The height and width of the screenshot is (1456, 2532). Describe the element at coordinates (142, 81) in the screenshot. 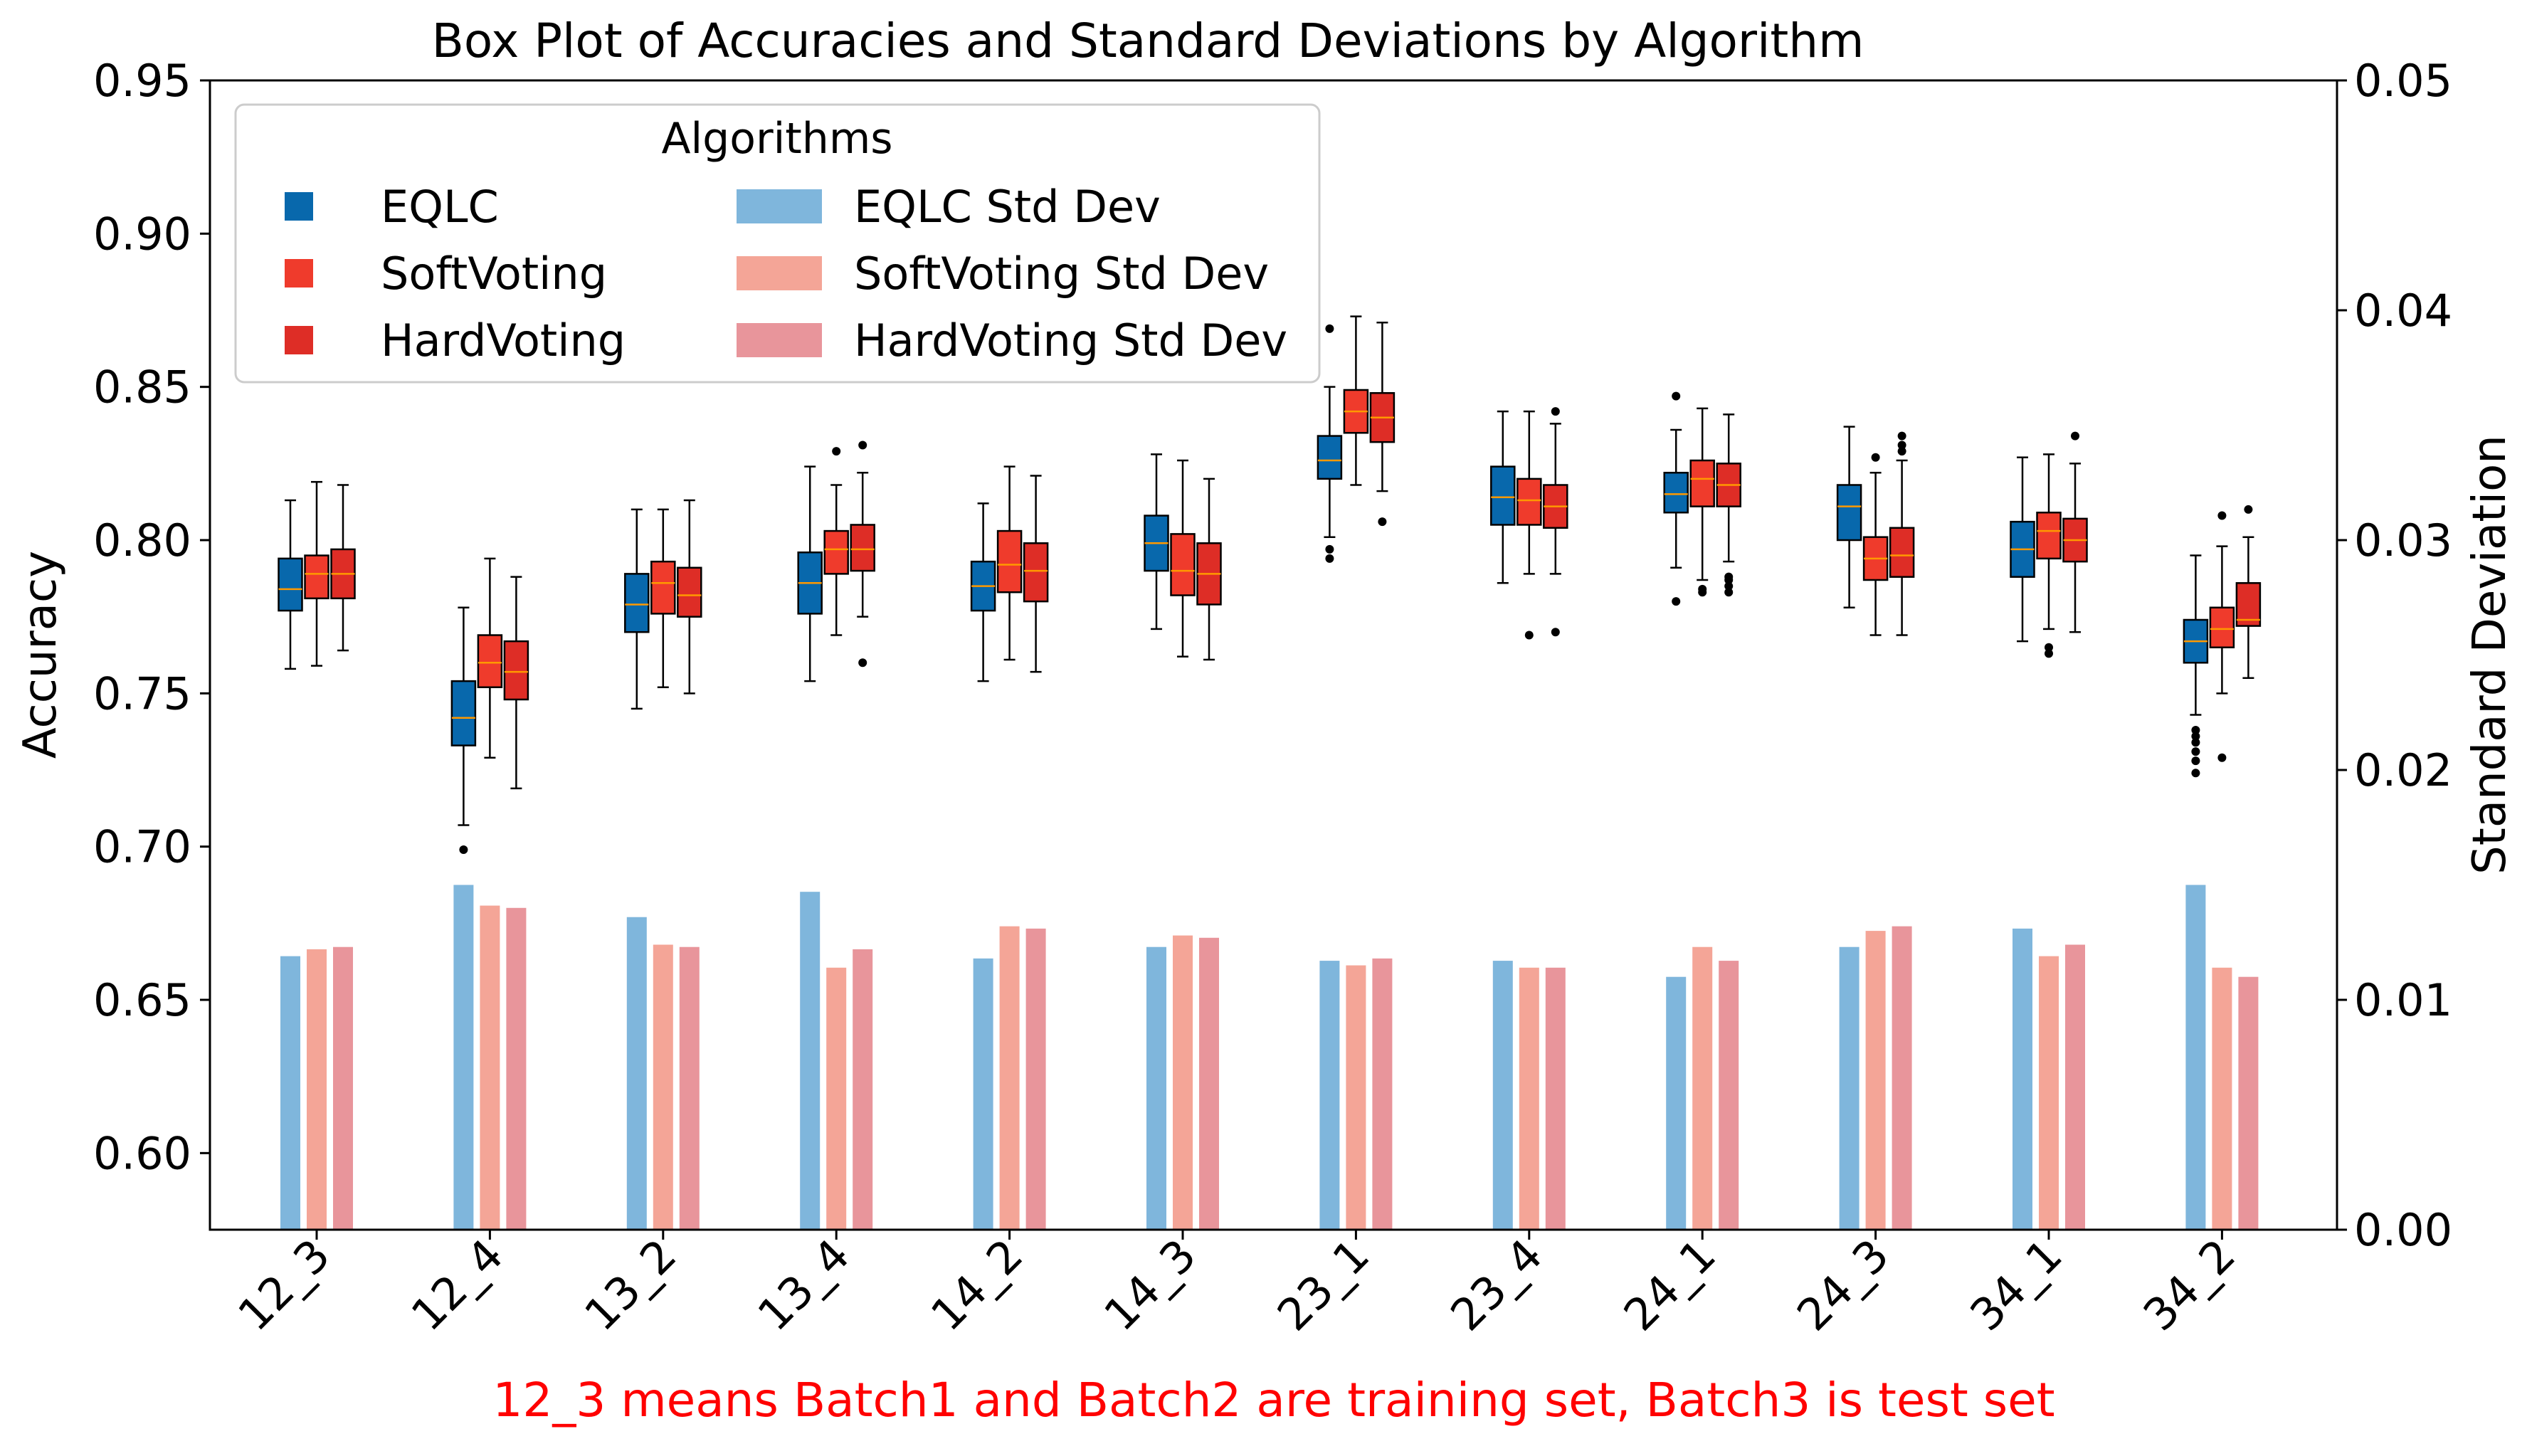

I see `left-tick-label: 0.95` at that location.